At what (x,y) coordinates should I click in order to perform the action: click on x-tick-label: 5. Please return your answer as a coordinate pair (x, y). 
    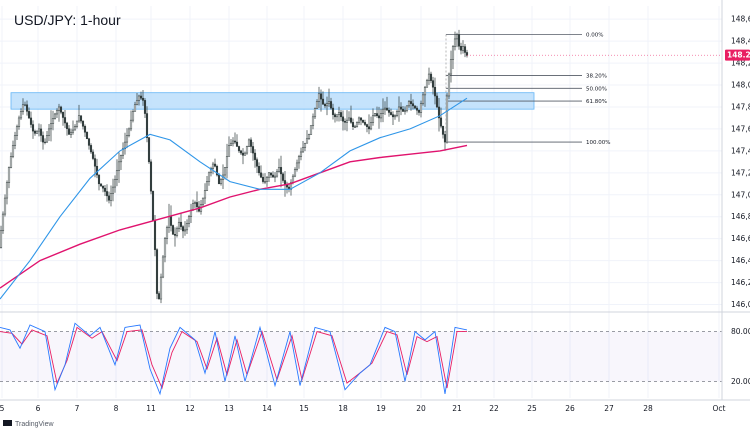
    Looking at the image, I should click on (2, 408).